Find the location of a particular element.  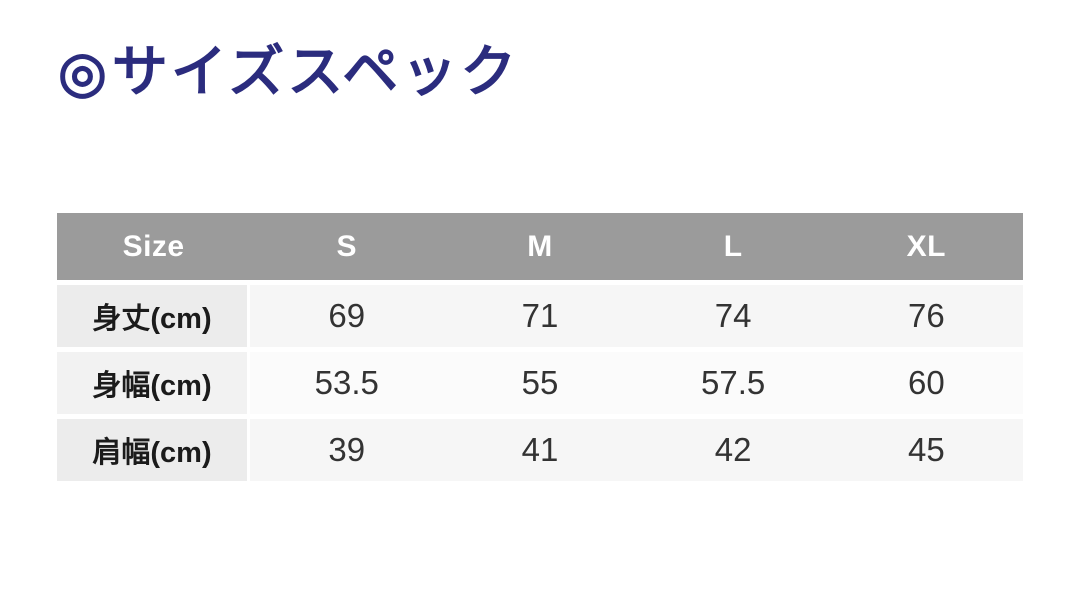

value-cell: 76 is located at coordinates (926, 315).